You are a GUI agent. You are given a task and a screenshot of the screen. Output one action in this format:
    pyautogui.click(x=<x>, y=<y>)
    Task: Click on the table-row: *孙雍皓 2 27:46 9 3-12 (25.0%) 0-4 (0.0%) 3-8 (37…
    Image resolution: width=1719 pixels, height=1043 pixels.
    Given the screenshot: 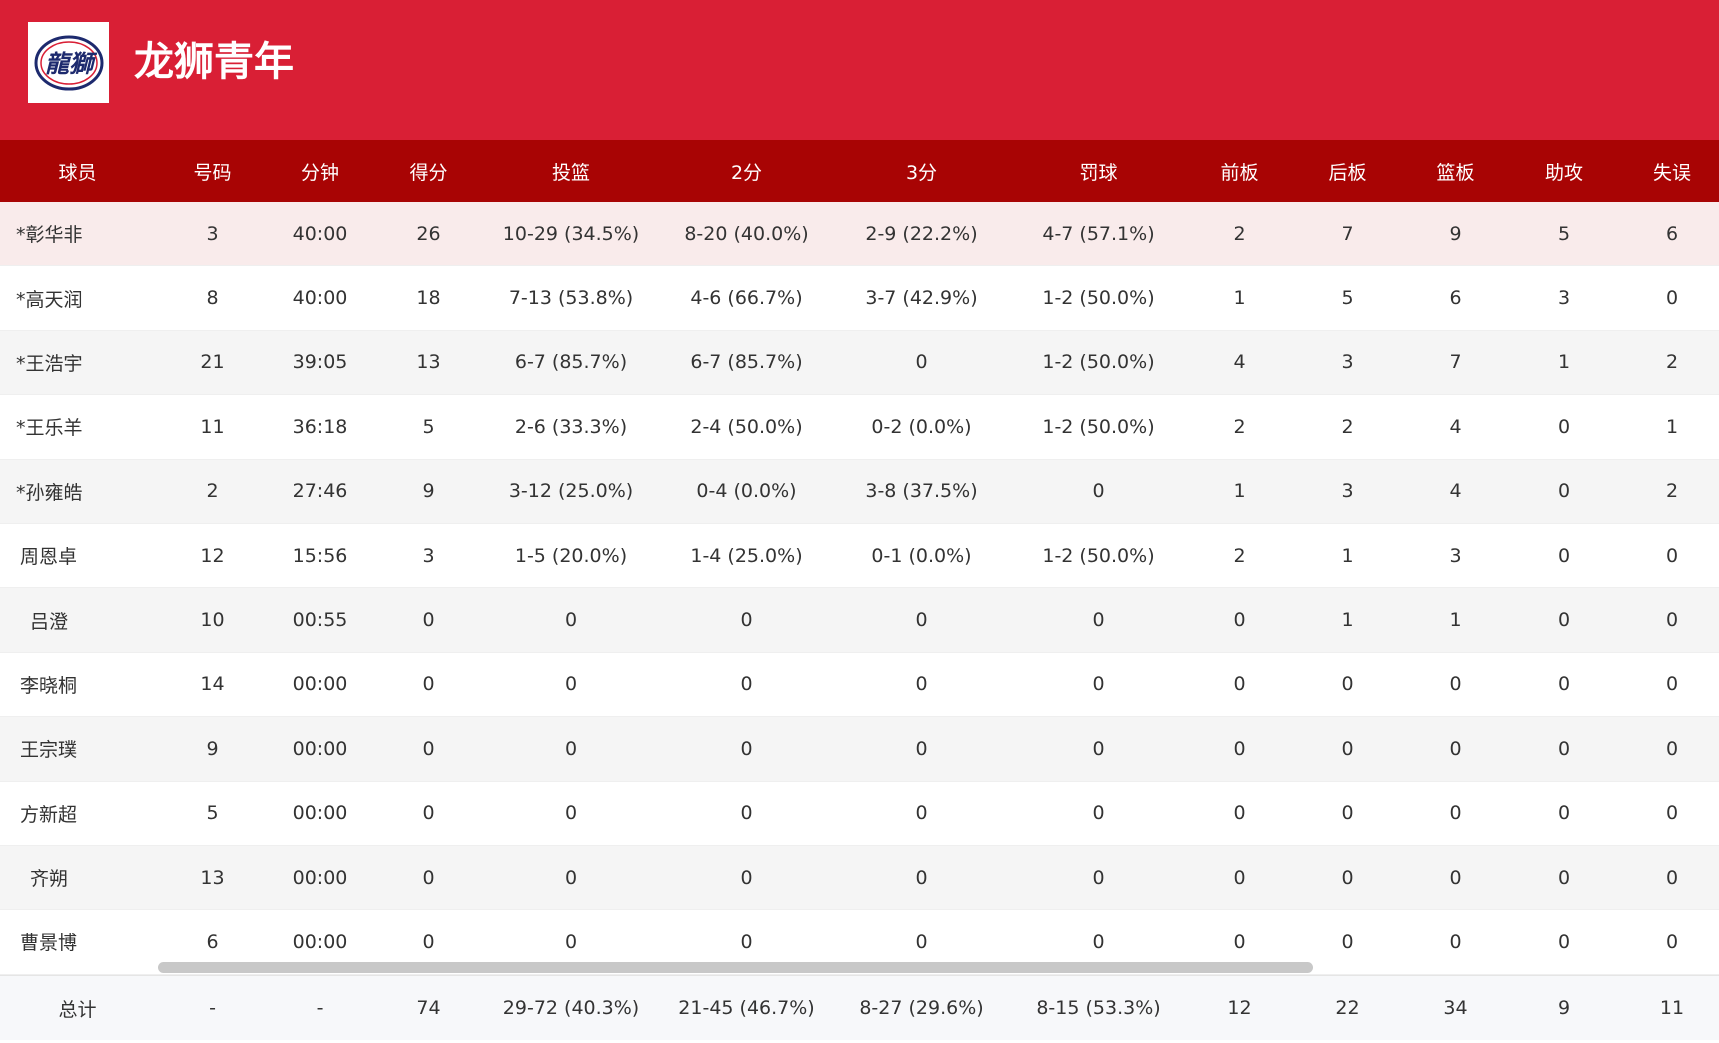 What is the action you would take?
    pyautogui.click(x=859, y=491)
    